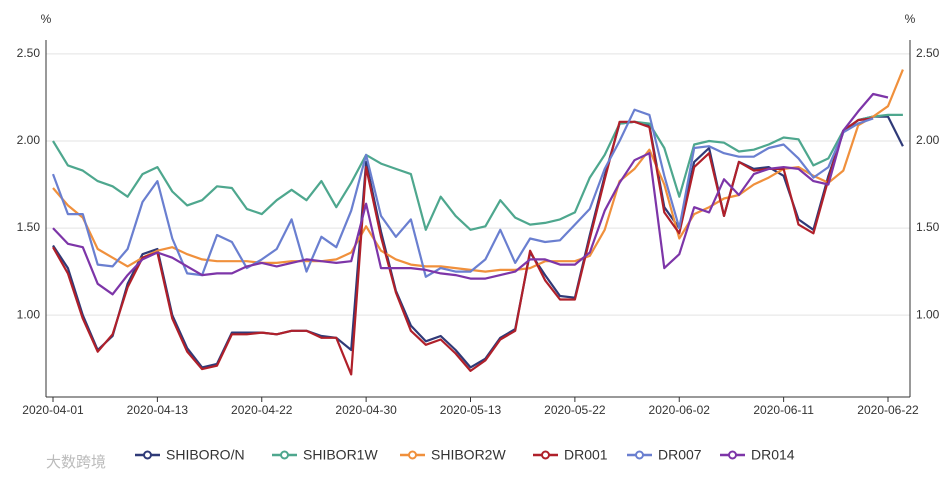 Image resolution: width=952 pixels, height=483 pixels. I want to click on y-tick-label: 2.00, so click(29, 140).